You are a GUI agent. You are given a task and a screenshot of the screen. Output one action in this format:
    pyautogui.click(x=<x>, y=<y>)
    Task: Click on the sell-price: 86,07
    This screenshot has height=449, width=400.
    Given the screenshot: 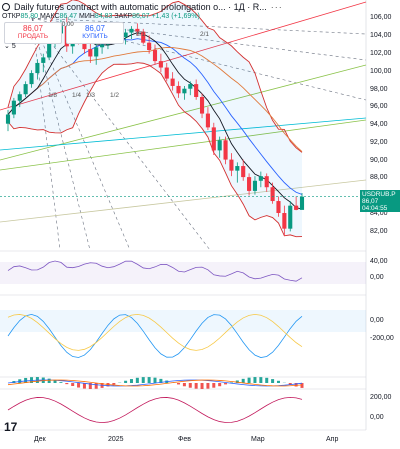 What is the action you would take?
    pyautogui.click(x=33, y=28)
    